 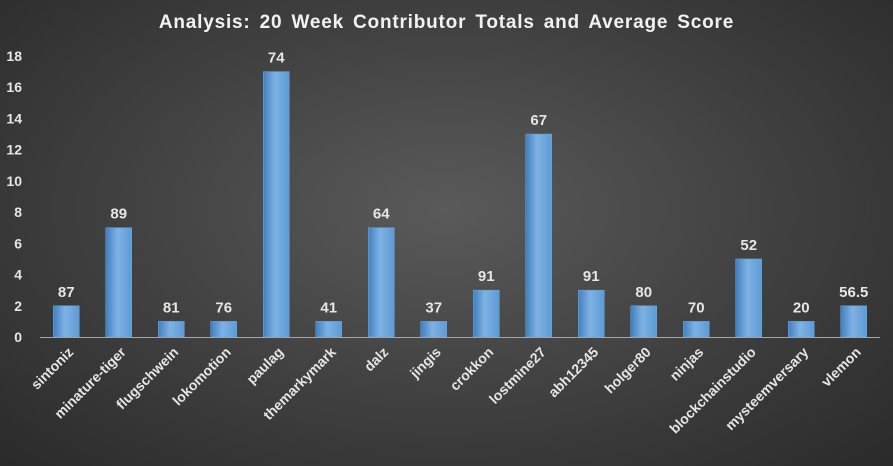 I want to click on data-label: 67, so click(x=538, y=120).